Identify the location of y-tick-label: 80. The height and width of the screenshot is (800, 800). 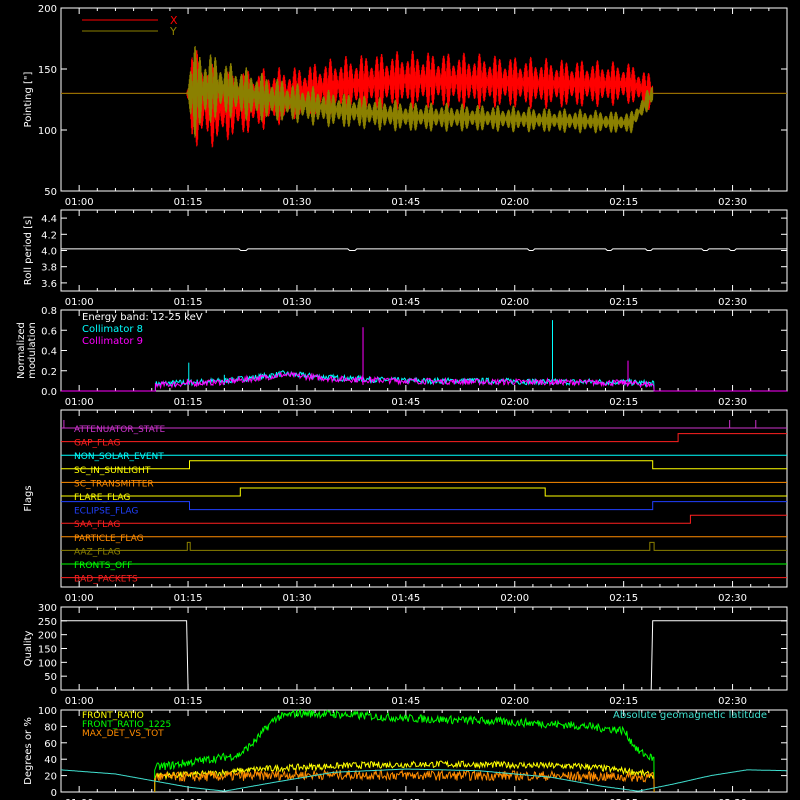
(50, 727).